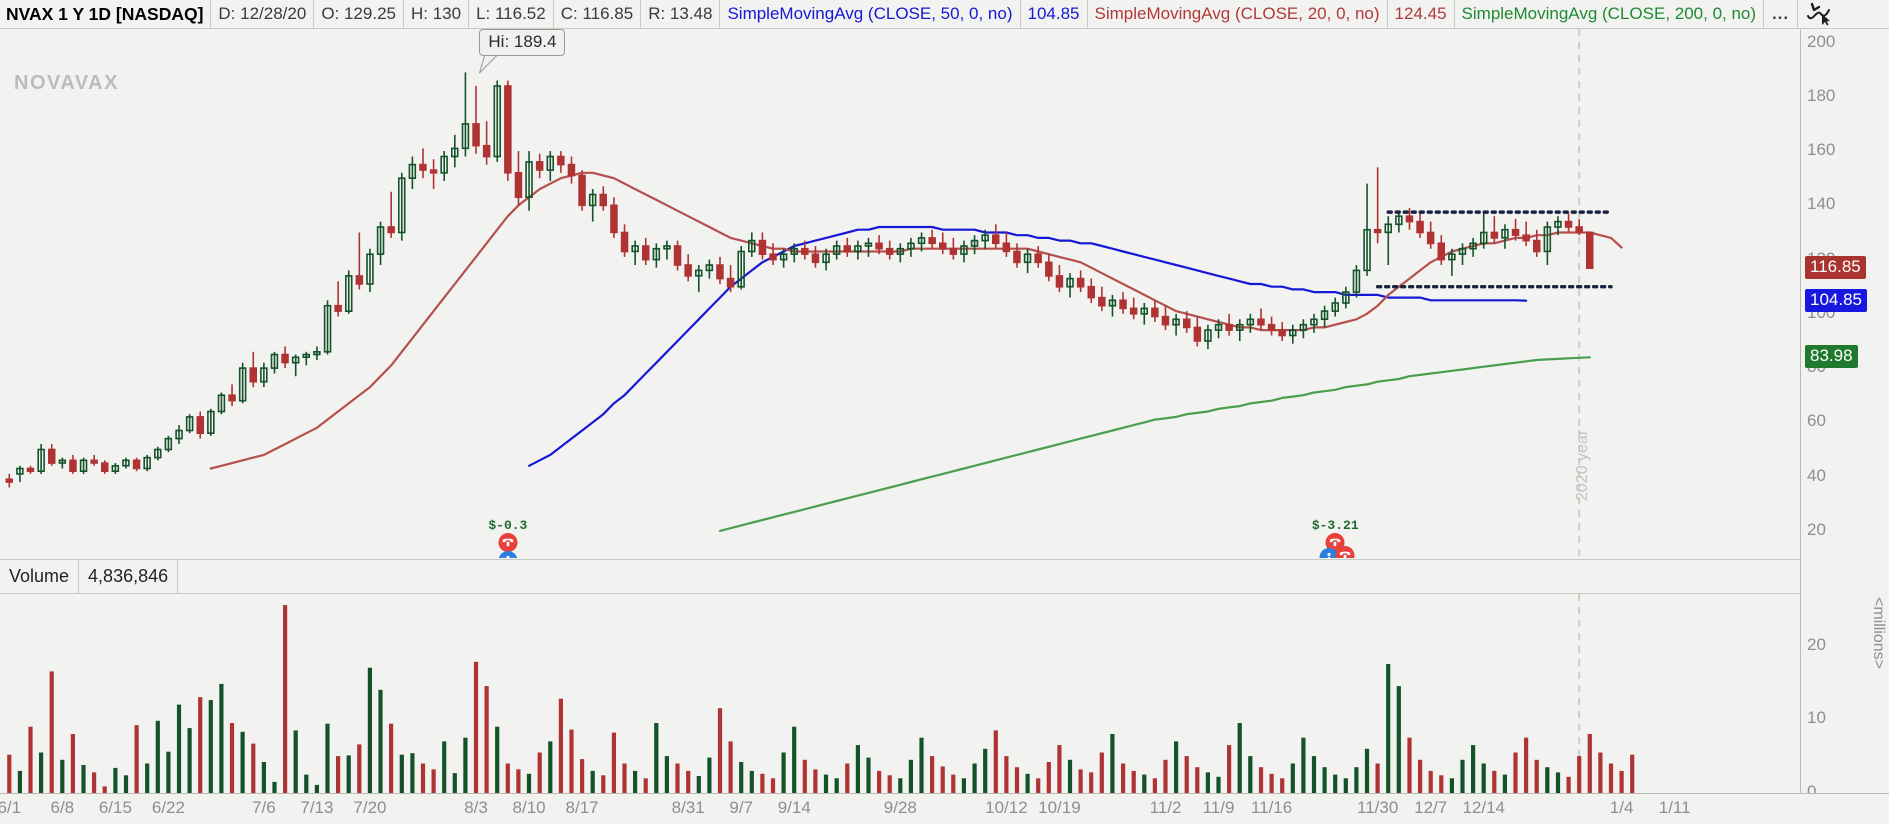  What do you see at coordinates (794, 807) in the screenshot?
I see `date-tick-9-14: 9/14` at bounding box center [794, 807].